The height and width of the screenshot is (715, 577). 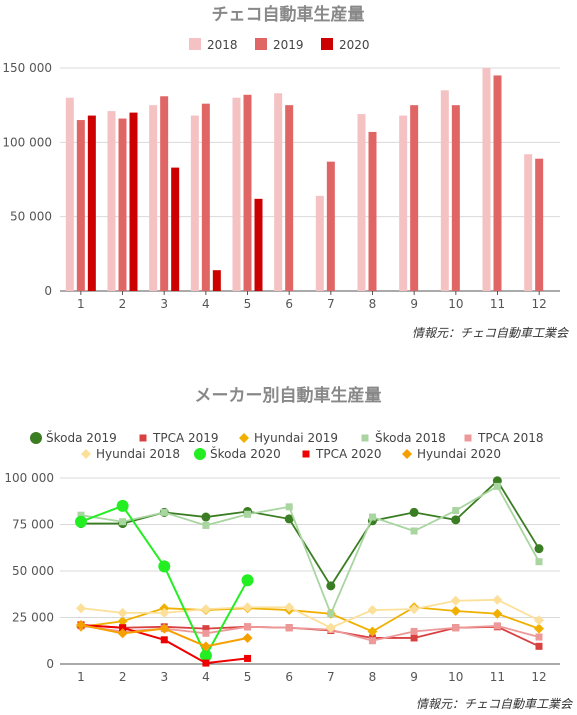 What do you see at coordinates (248, 304) in the screenshot?
I see `chart-1-x-tick-label: 5` at bounding box center [248, 304].